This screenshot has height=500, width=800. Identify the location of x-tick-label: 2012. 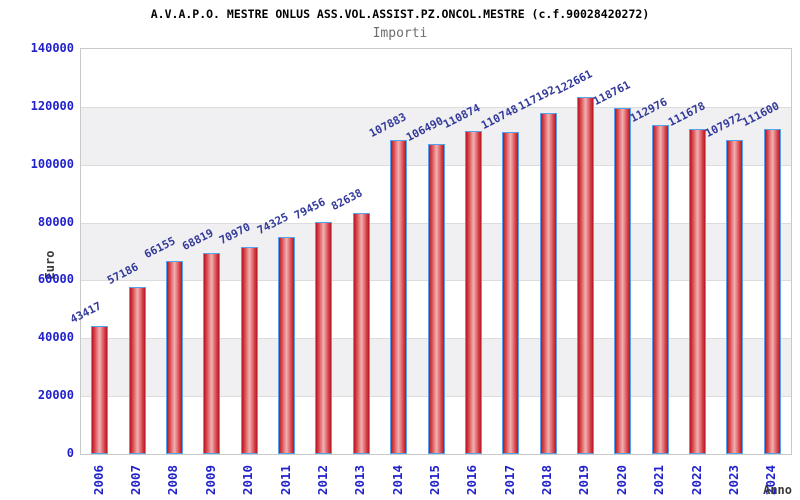
(322, 480).